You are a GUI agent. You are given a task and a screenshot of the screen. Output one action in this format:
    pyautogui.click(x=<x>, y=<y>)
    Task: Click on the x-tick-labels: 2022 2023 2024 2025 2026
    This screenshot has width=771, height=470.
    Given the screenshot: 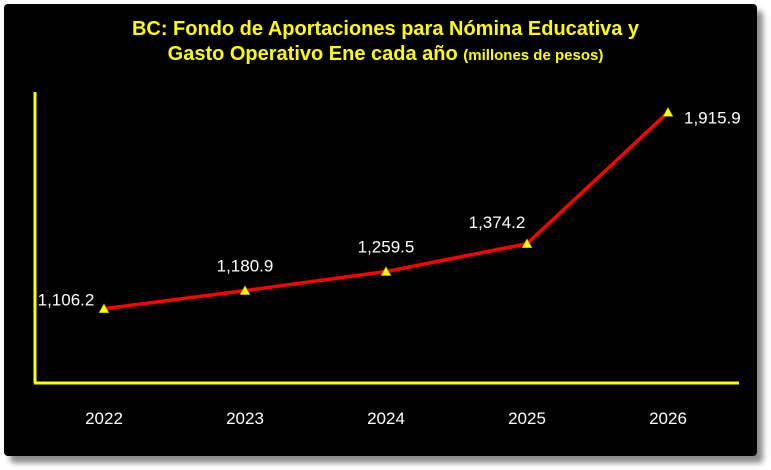 What is the action you would take?
    pyautogui.click(x=386, y=418)
    